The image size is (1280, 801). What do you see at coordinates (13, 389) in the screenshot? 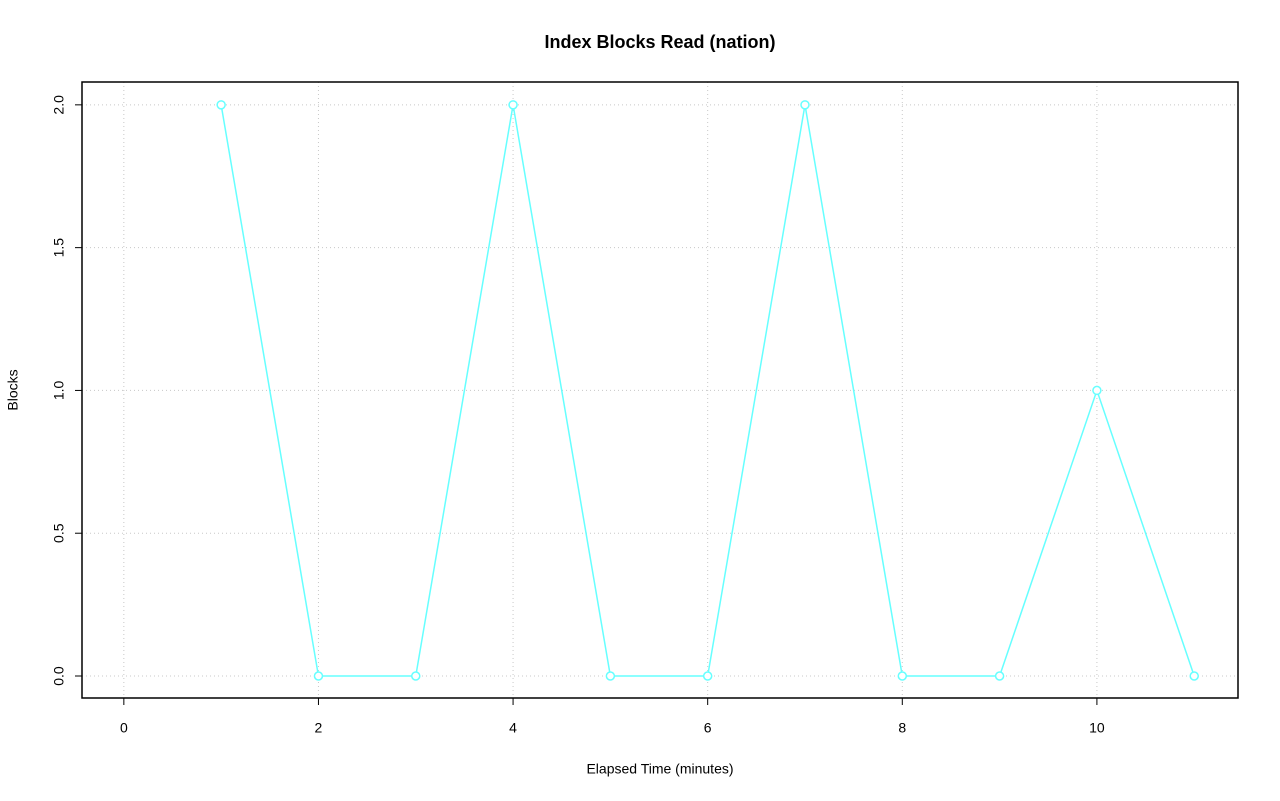
I see `y-axis-label: Blocks` at bounding box center [13, 389].